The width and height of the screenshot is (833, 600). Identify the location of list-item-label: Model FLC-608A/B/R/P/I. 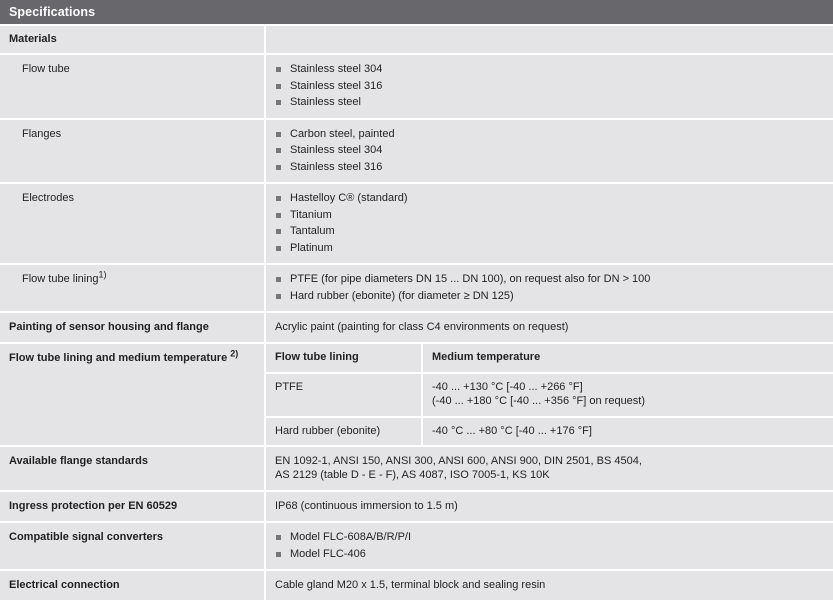
(351, 537).